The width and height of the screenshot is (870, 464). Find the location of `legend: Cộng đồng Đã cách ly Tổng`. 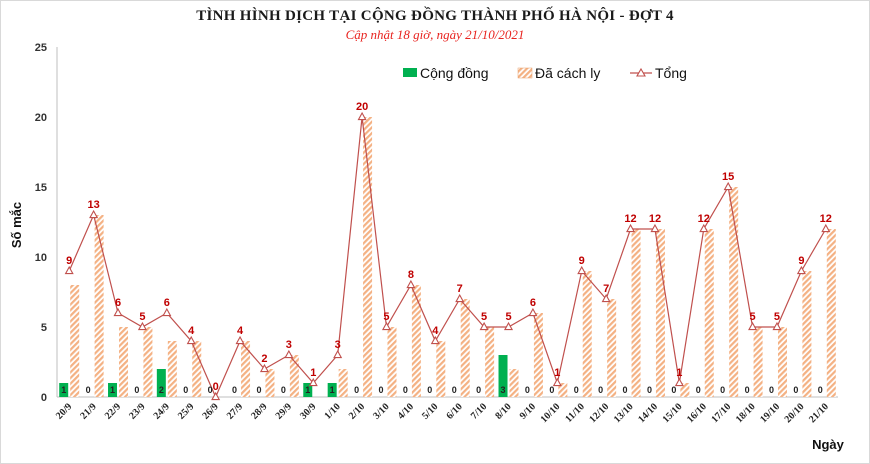

legend: Cộng đồng Đã cách ly Tổng is located at coordinates (545, 73).